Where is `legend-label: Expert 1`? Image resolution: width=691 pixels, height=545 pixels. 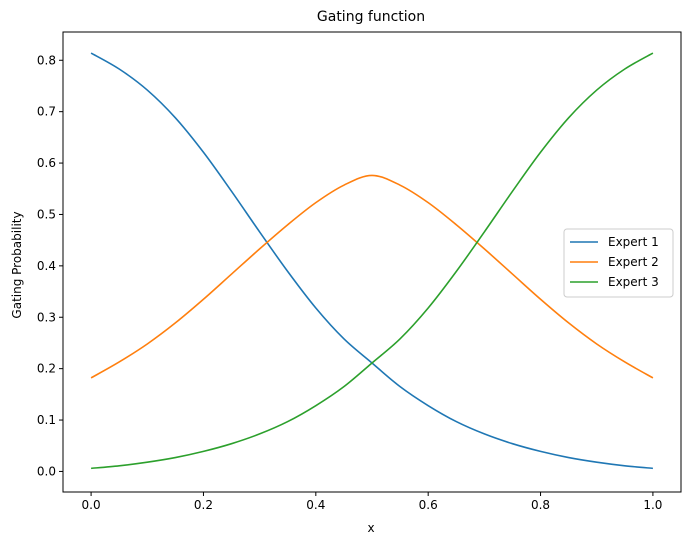
legend-label: Expert 1 is located at coordinates (633, 242).